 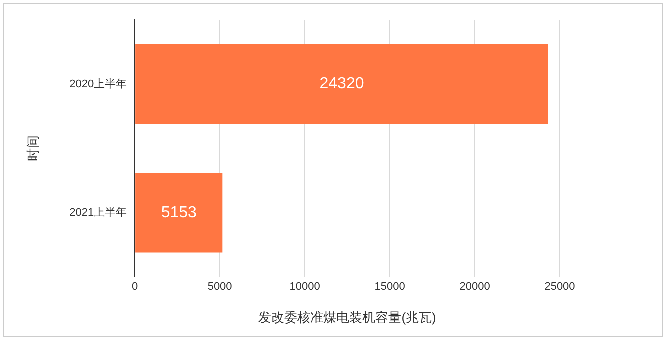 I want to click on data-label: 24320, so click(x=342, y=84).